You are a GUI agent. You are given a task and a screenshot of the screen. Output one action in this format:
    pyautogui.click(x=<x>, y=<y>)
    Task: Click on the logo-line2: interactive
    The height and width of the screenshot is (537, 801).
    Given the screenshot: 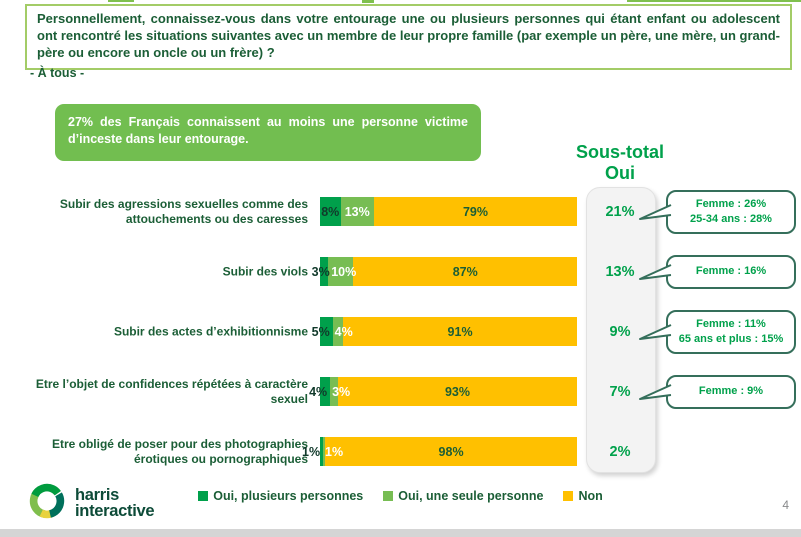 What is the action you would take?
    pyautogui.click(x=115, y=510)
    